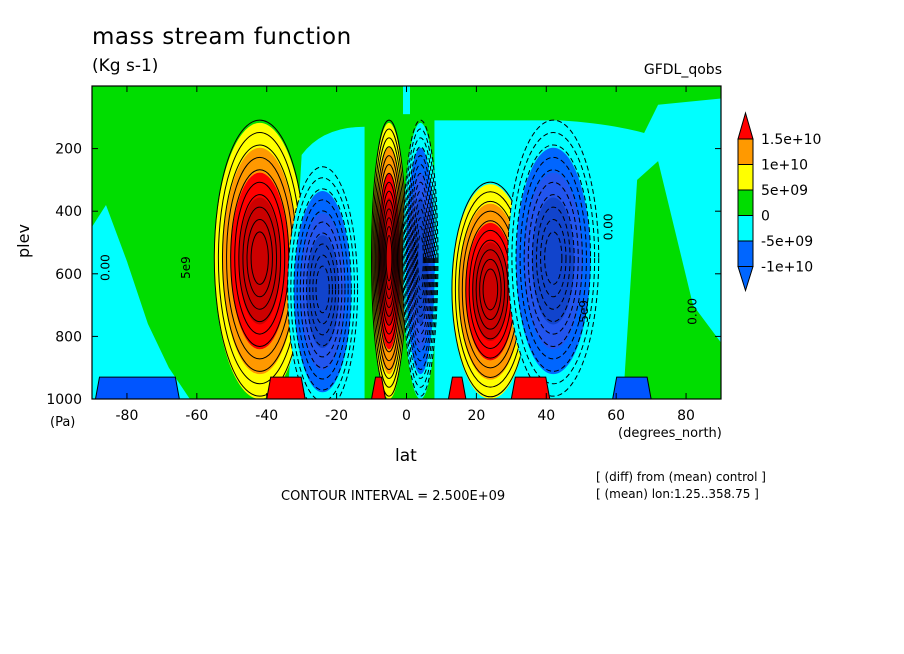  I want to click on x-tick-label: 0, so click(406, 416).